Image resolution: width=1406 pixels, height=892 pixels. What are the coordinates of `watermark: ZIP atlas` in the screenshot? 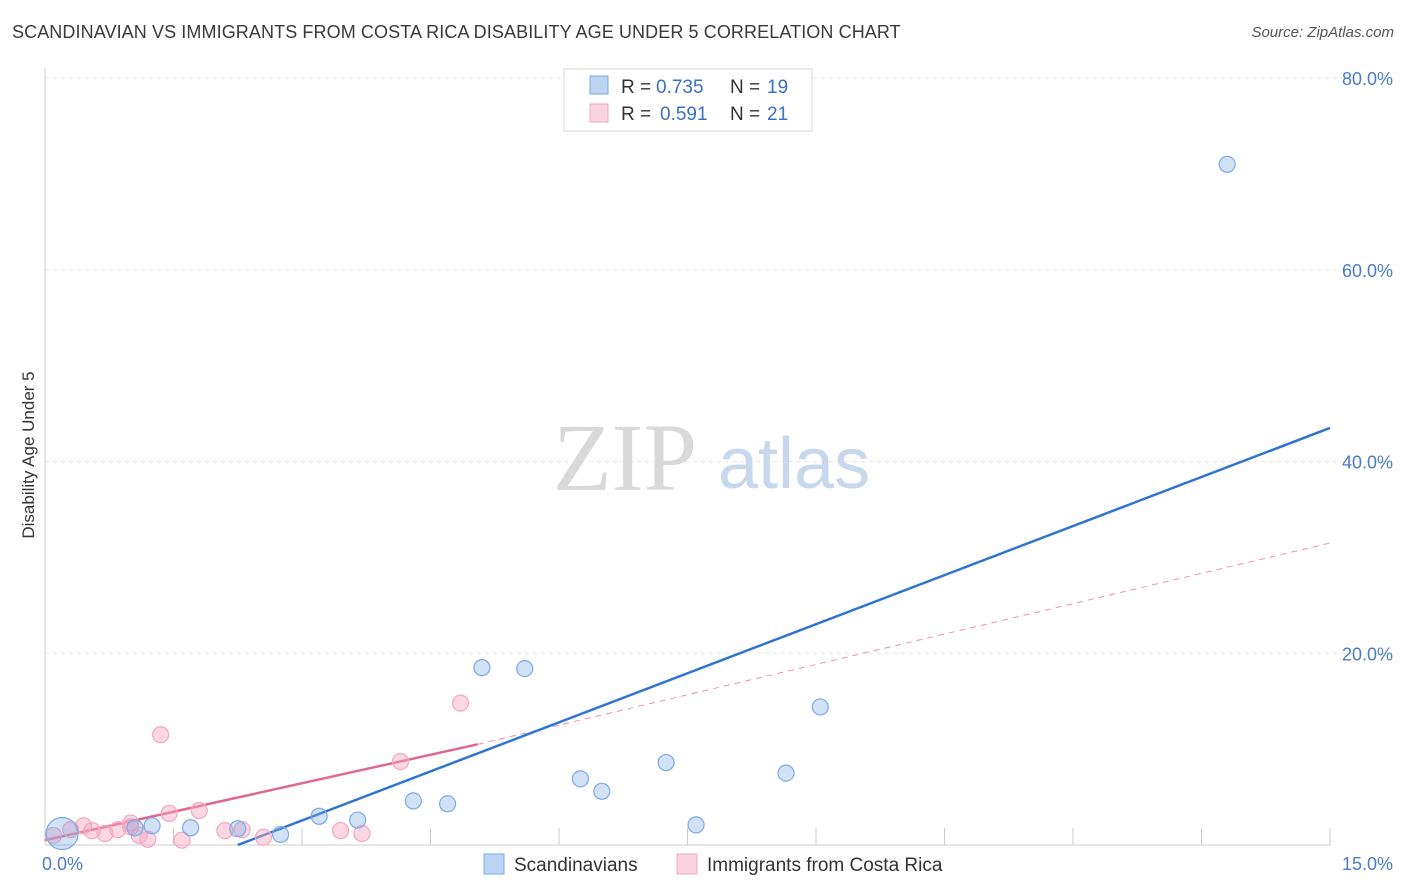 It's located at (711, 457).